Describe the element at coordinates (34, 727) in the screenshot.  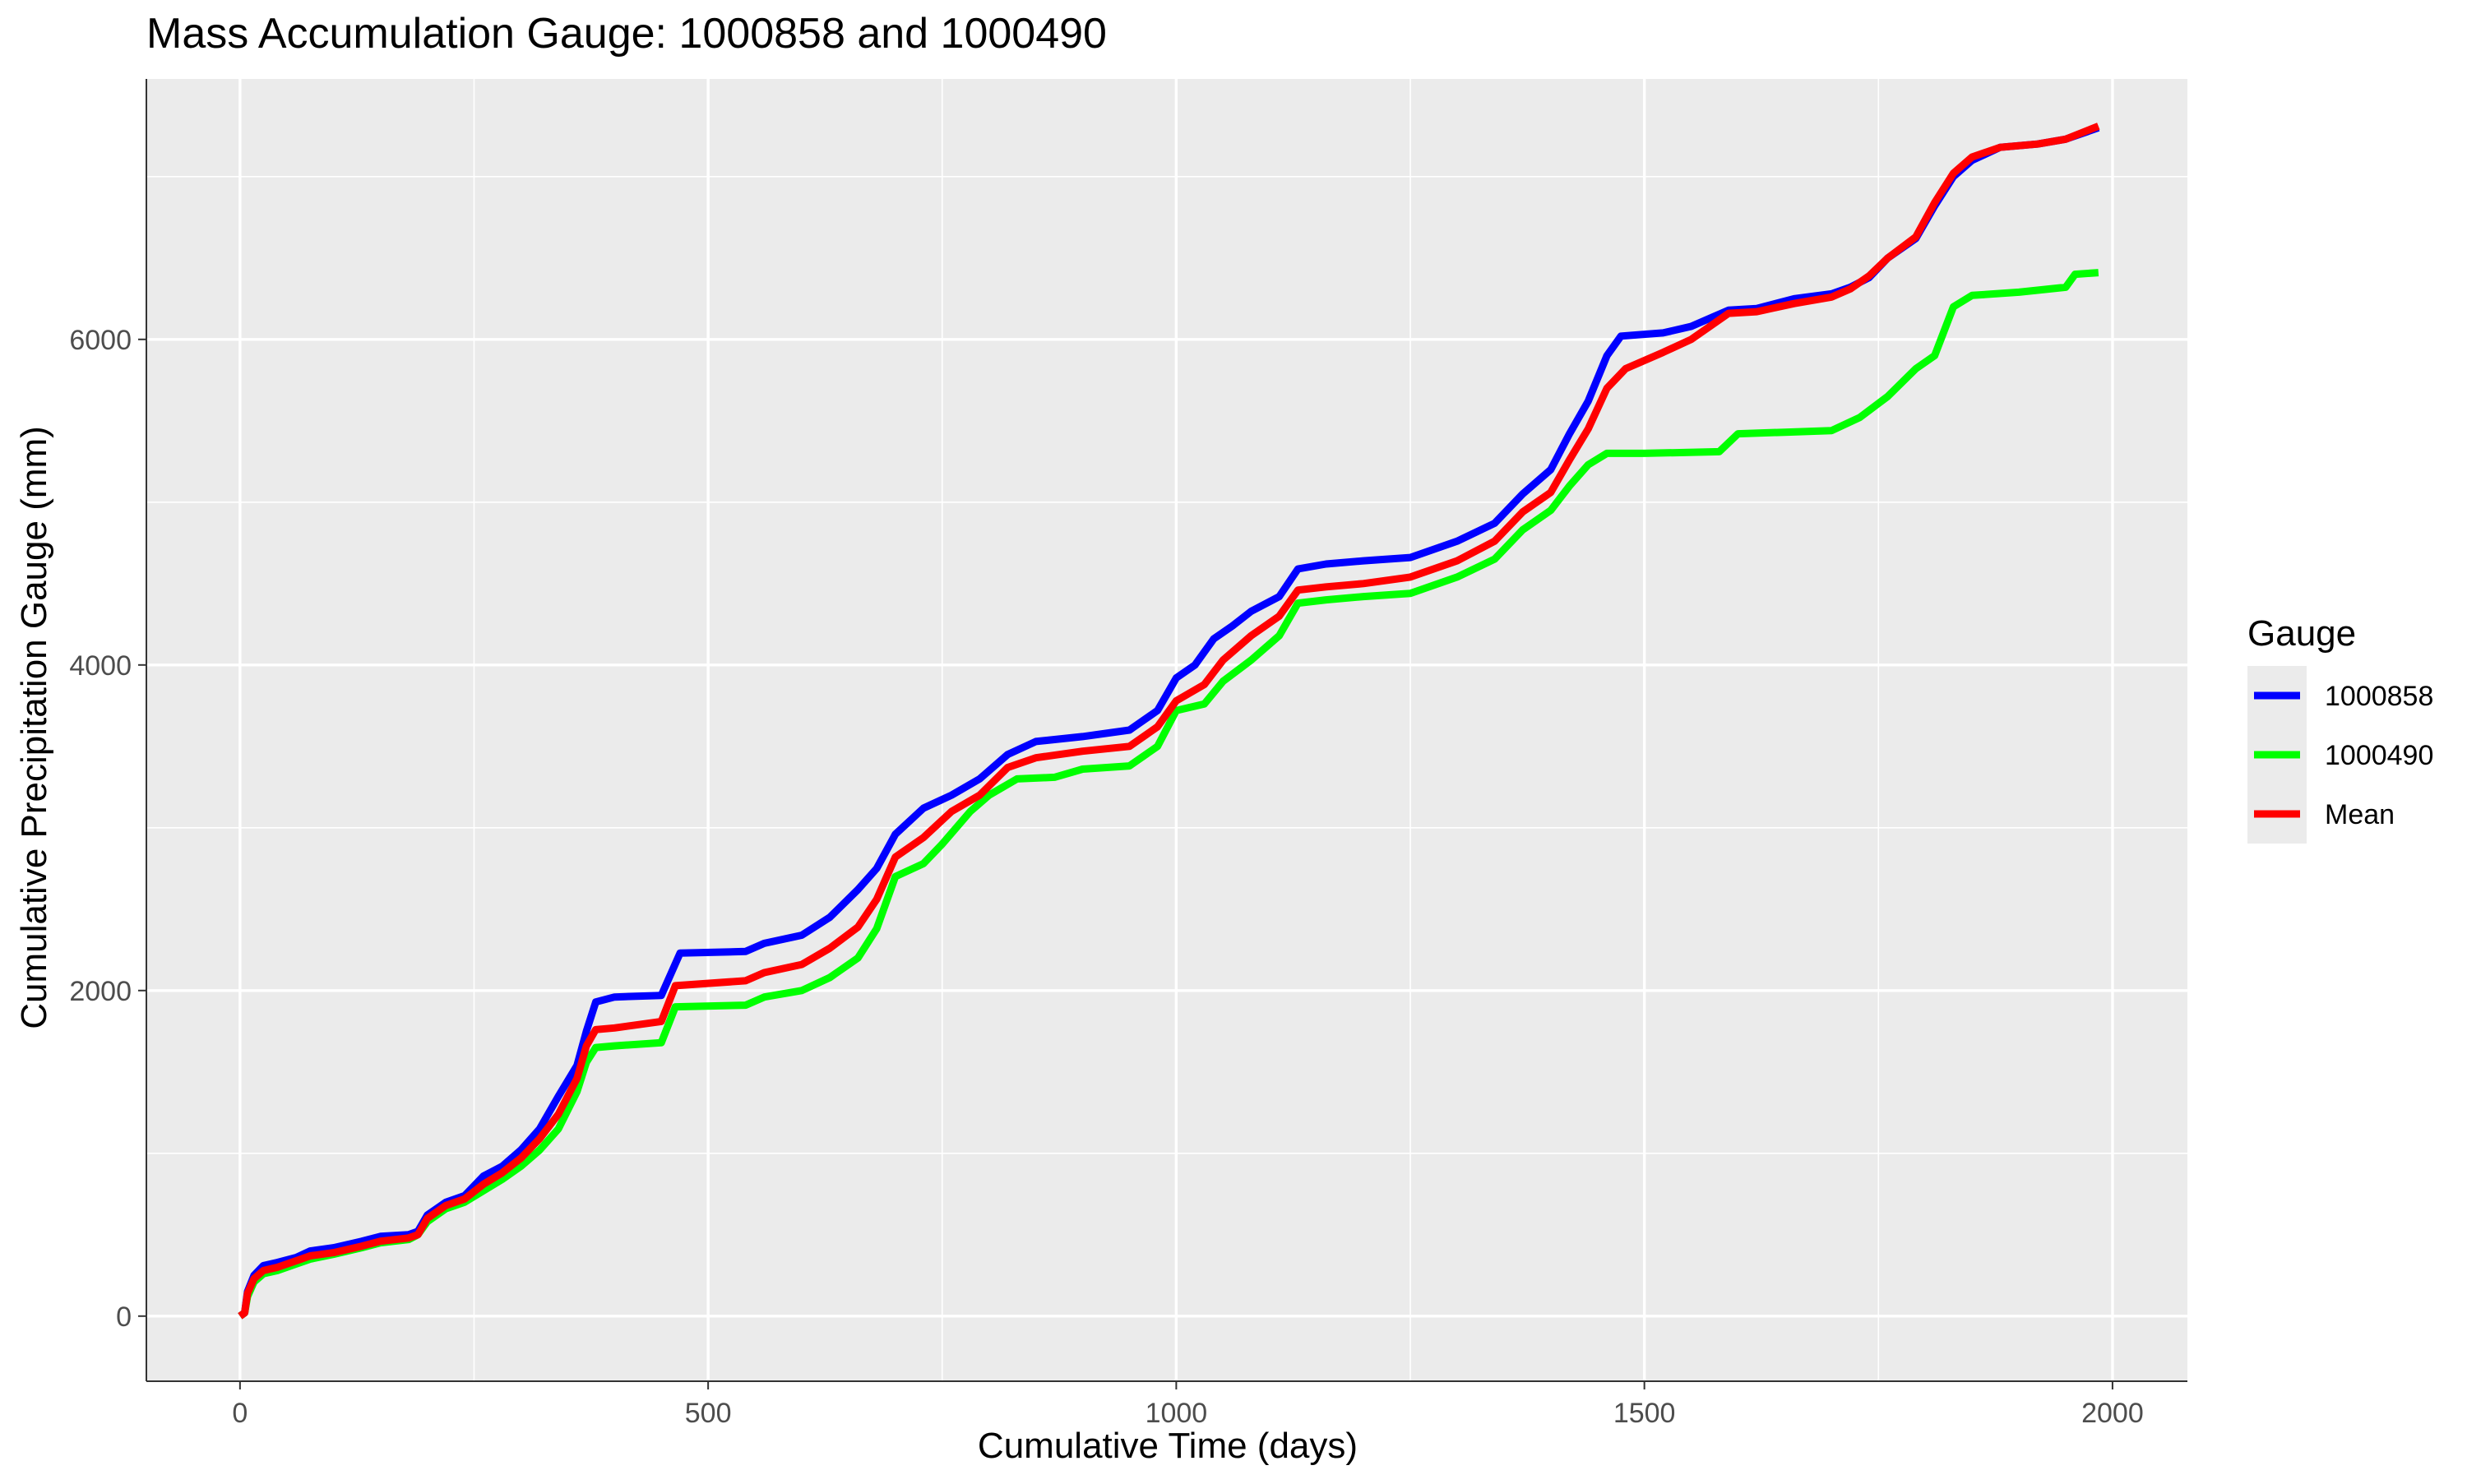
I see `y-axis-label: Cumulative Precipitation Gauge (mm)` at that location.